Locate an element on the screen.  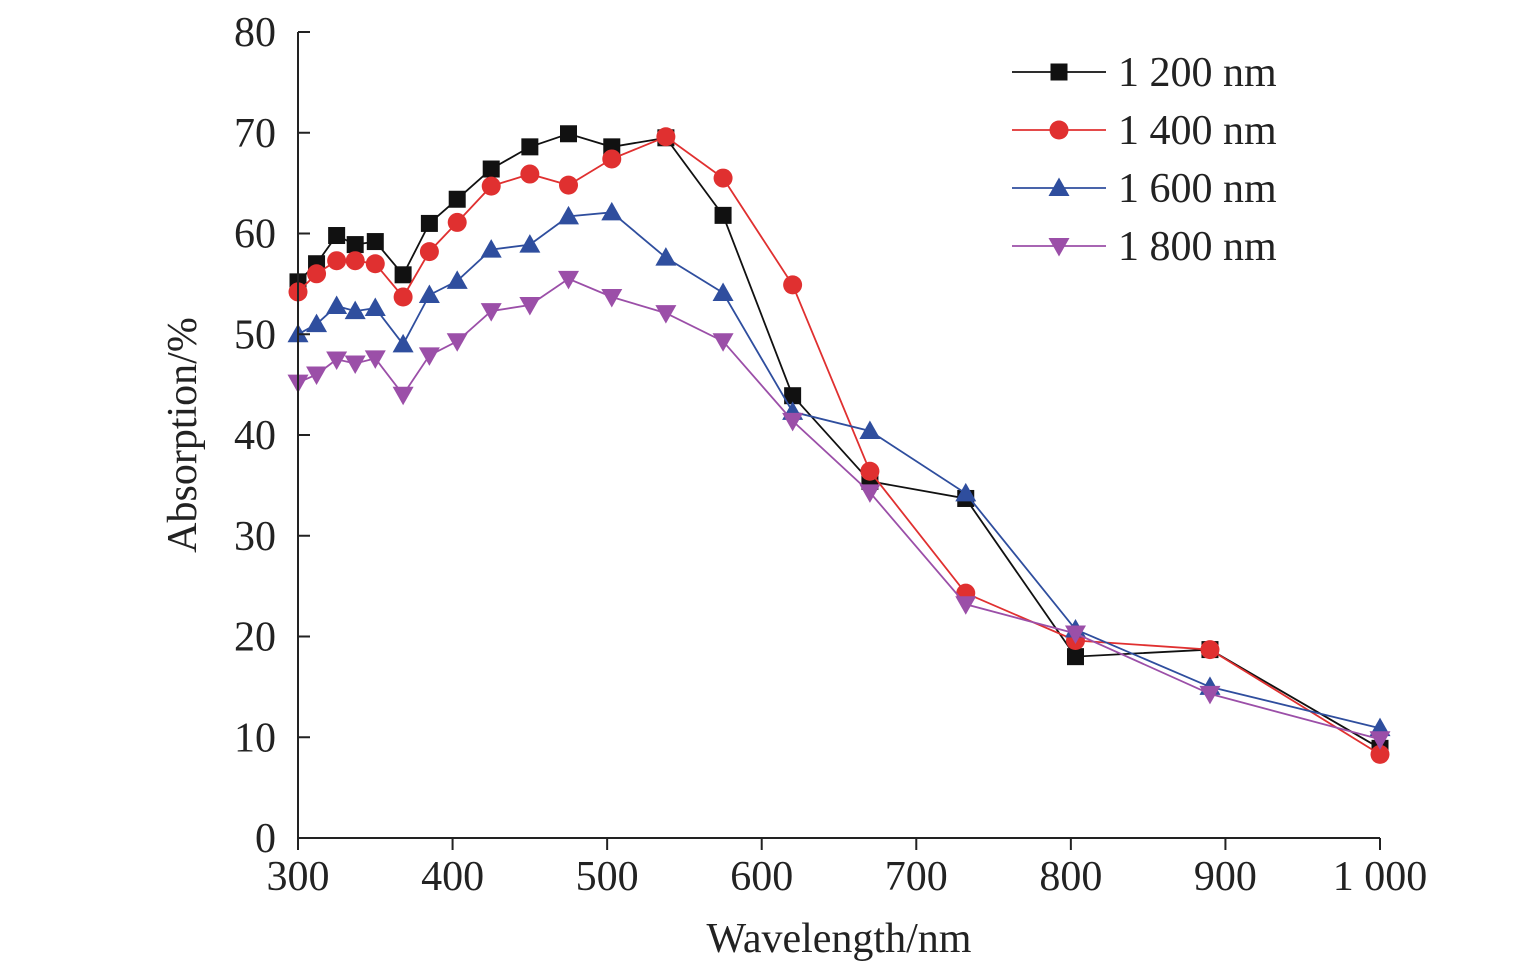
x-axis-title: Wavelength/nm is located at coordinates (839, 939).